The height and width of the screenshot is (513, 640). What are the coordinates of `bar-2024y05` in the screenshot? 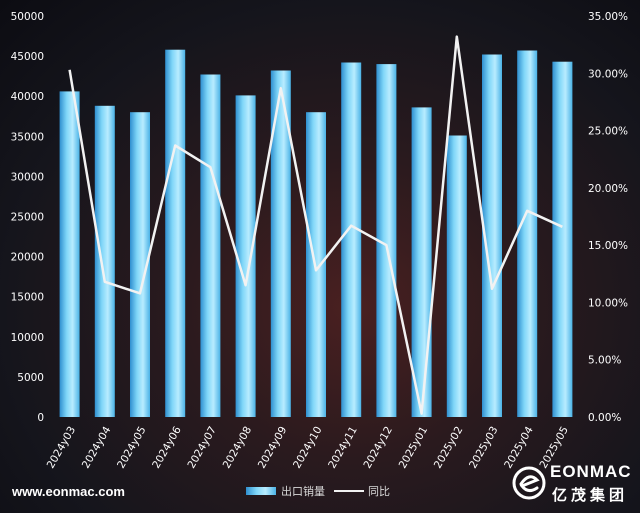 It's located at (140, 264).